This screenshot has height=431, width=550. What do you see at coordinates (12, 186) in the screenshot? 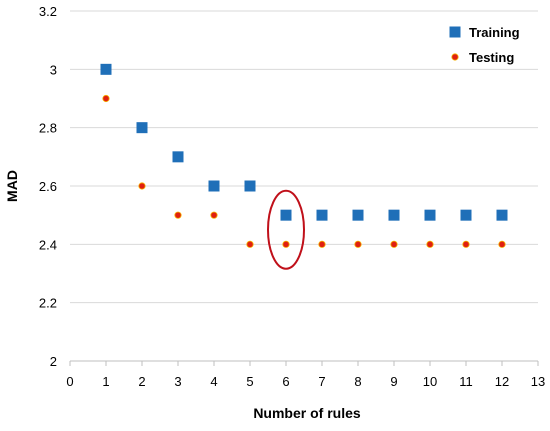
I see `y-axis-title: MAD` at bounding box center [12, 186].